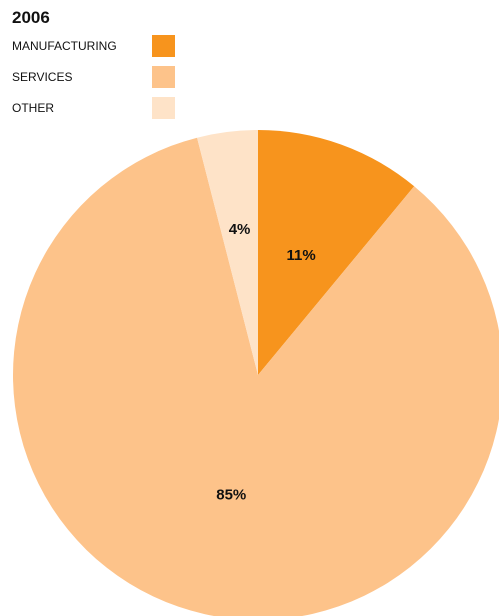  What do you see at coordinates (100, 65) in the screenshot?
I see `legend: MANUFACTURING SERVICES OTHER` at bounding box center [100, 65].